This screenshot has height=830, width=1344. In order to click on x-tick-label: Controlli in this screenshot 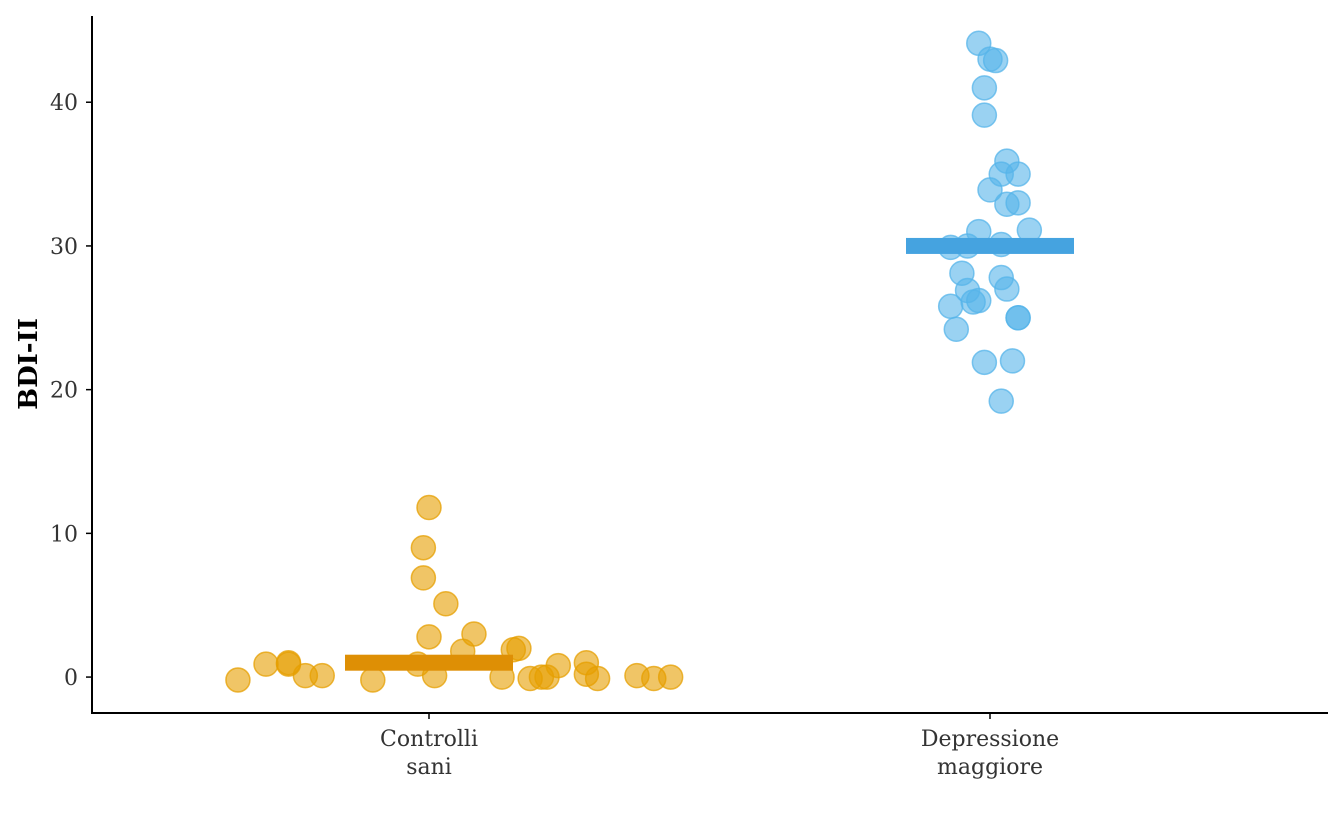, I will do `click(429, 739)`.